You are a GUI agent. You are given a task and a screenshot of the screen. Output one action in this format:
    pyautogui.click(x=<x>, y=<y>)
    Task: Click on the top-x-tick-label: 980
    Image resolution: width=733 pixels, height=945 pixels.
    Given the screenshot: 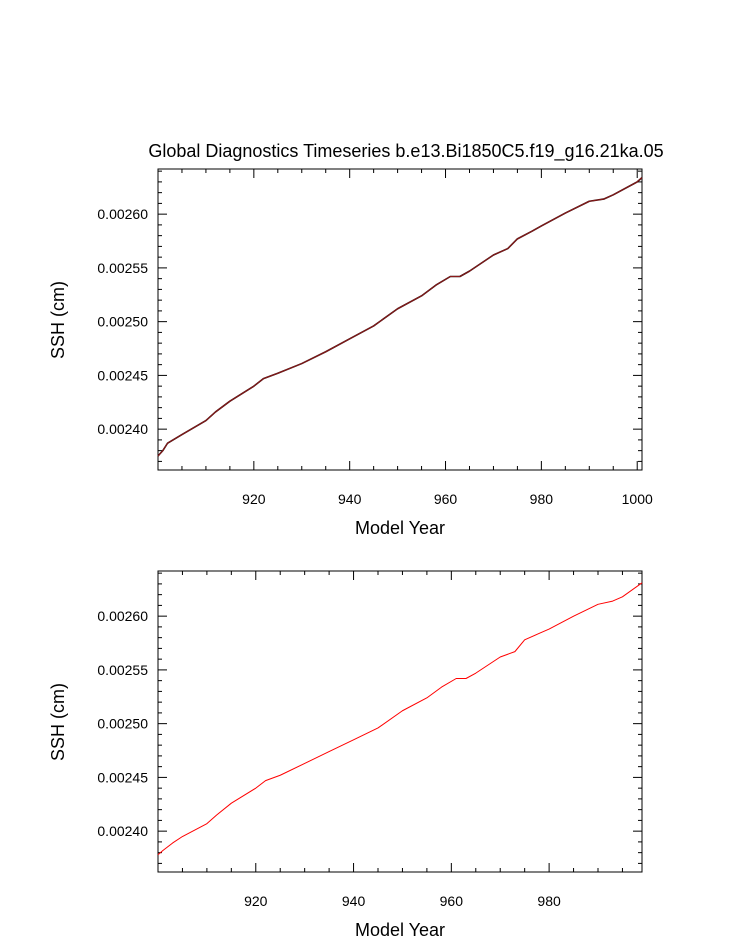 What is the action you would take?
    pyautogui.click(x=542, y=499)
    